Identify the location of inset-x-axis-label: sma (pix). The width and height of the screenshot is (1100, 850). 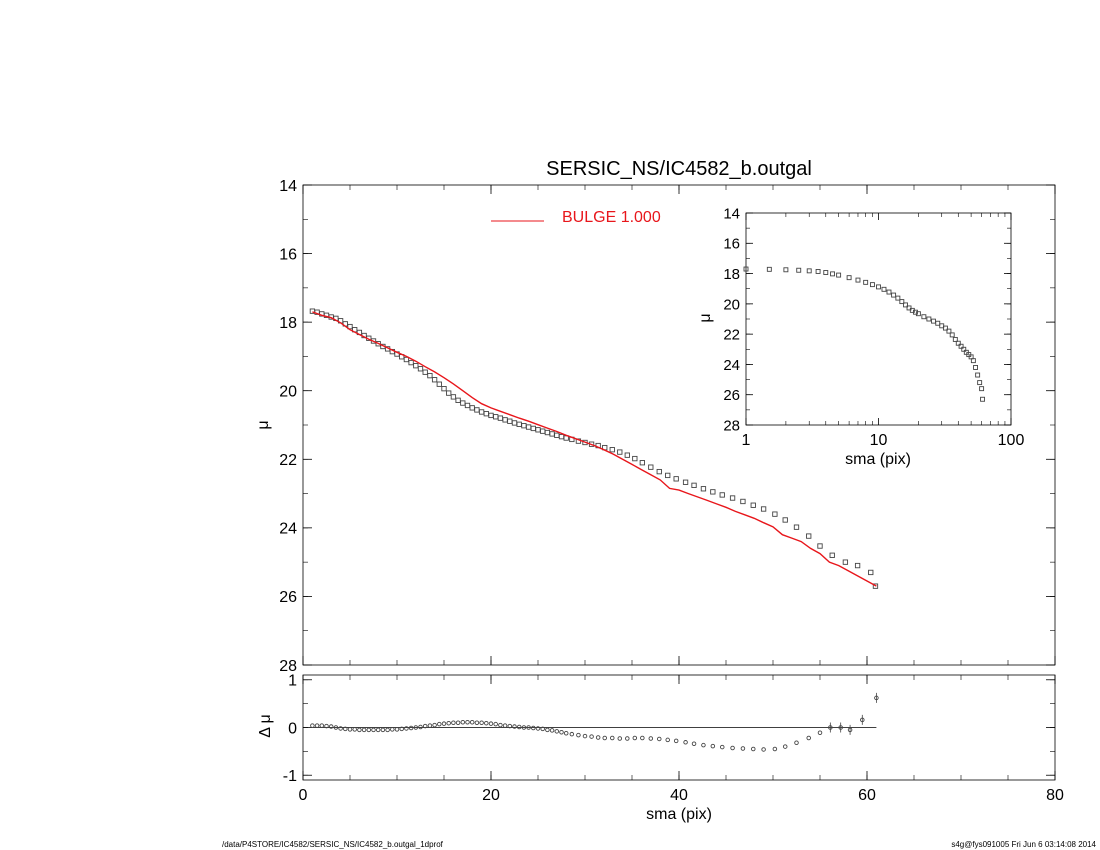
(878, 459).